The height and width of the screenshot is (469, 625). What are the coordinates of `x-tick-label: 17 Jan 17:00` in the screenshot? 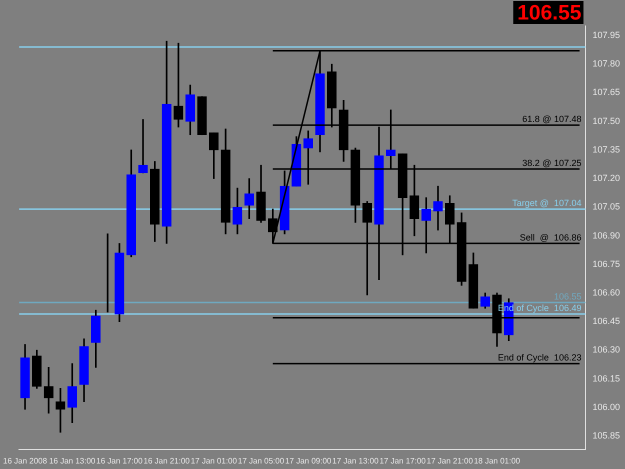 It's located at (402, 461).